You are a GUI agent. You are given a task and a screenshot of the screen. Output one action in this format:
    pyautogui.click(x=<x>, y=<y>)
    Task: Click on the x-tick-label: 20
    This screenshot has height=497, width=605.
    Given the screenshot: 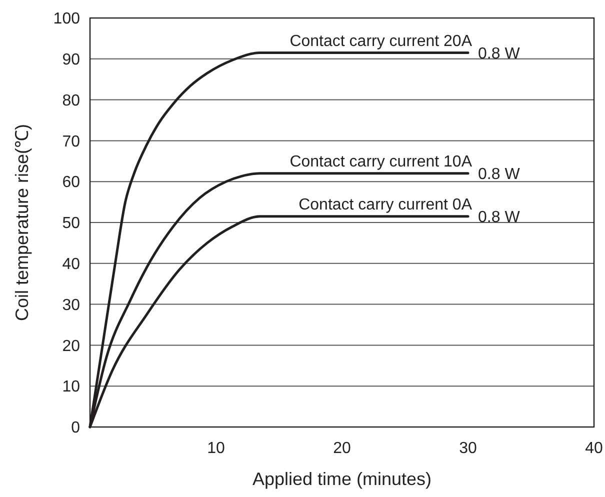 What is the action you would take?
    pyautogui.click(x=342, y=448)
    